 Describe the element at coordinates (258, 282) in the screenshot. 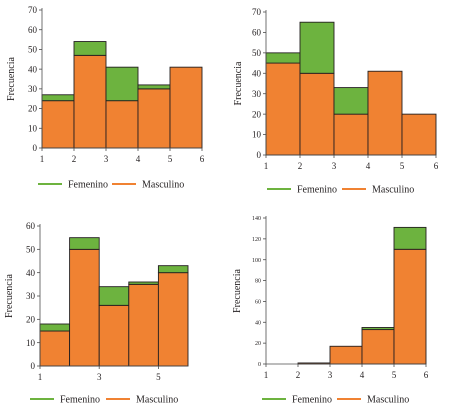

I see `y-tick-label: 80` at that location.